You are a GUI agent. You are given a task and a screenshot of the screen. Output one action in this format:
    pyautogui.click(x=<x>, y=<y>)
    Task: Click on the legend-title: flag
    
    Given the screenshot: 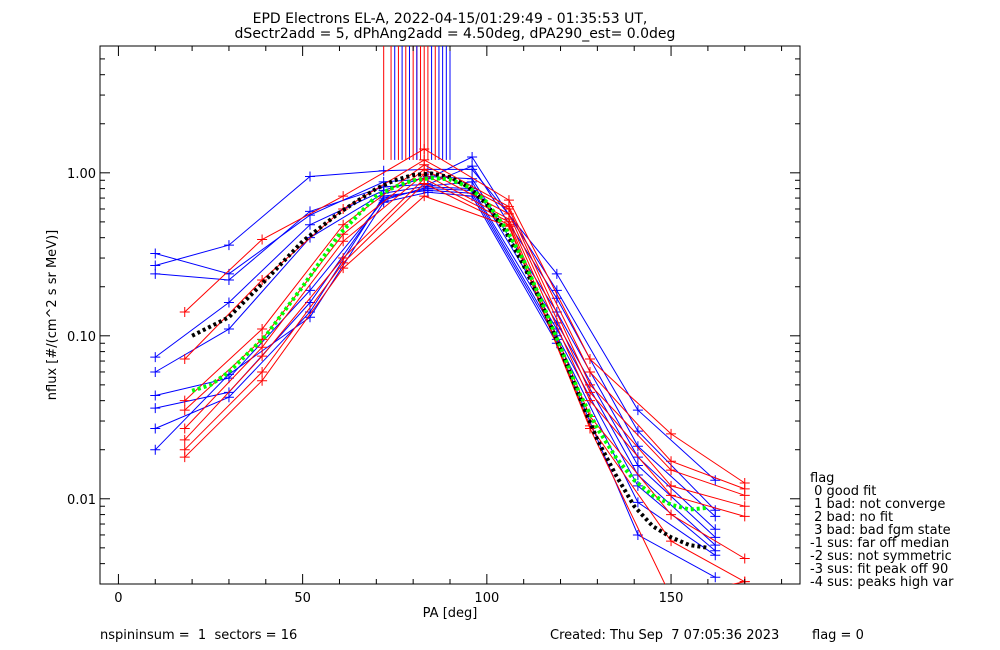 What is the action you would take?
    pyautogui.click(x=822, y=478)
    